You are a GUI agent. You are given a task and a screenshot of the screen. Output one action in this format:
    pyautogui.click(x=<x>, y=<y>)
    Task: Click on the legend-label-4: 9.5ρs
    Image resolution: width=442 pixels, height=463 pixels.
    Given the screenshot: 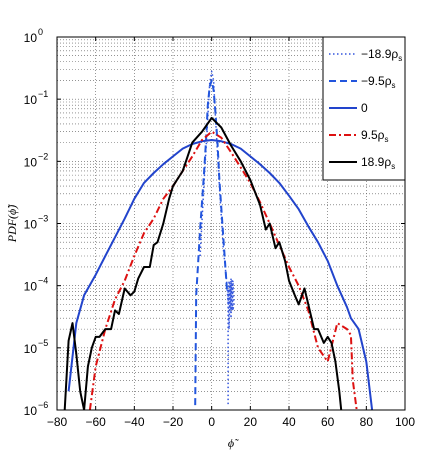 What is the action you would take?
    pyautogui.click(x=375, y=136)
    